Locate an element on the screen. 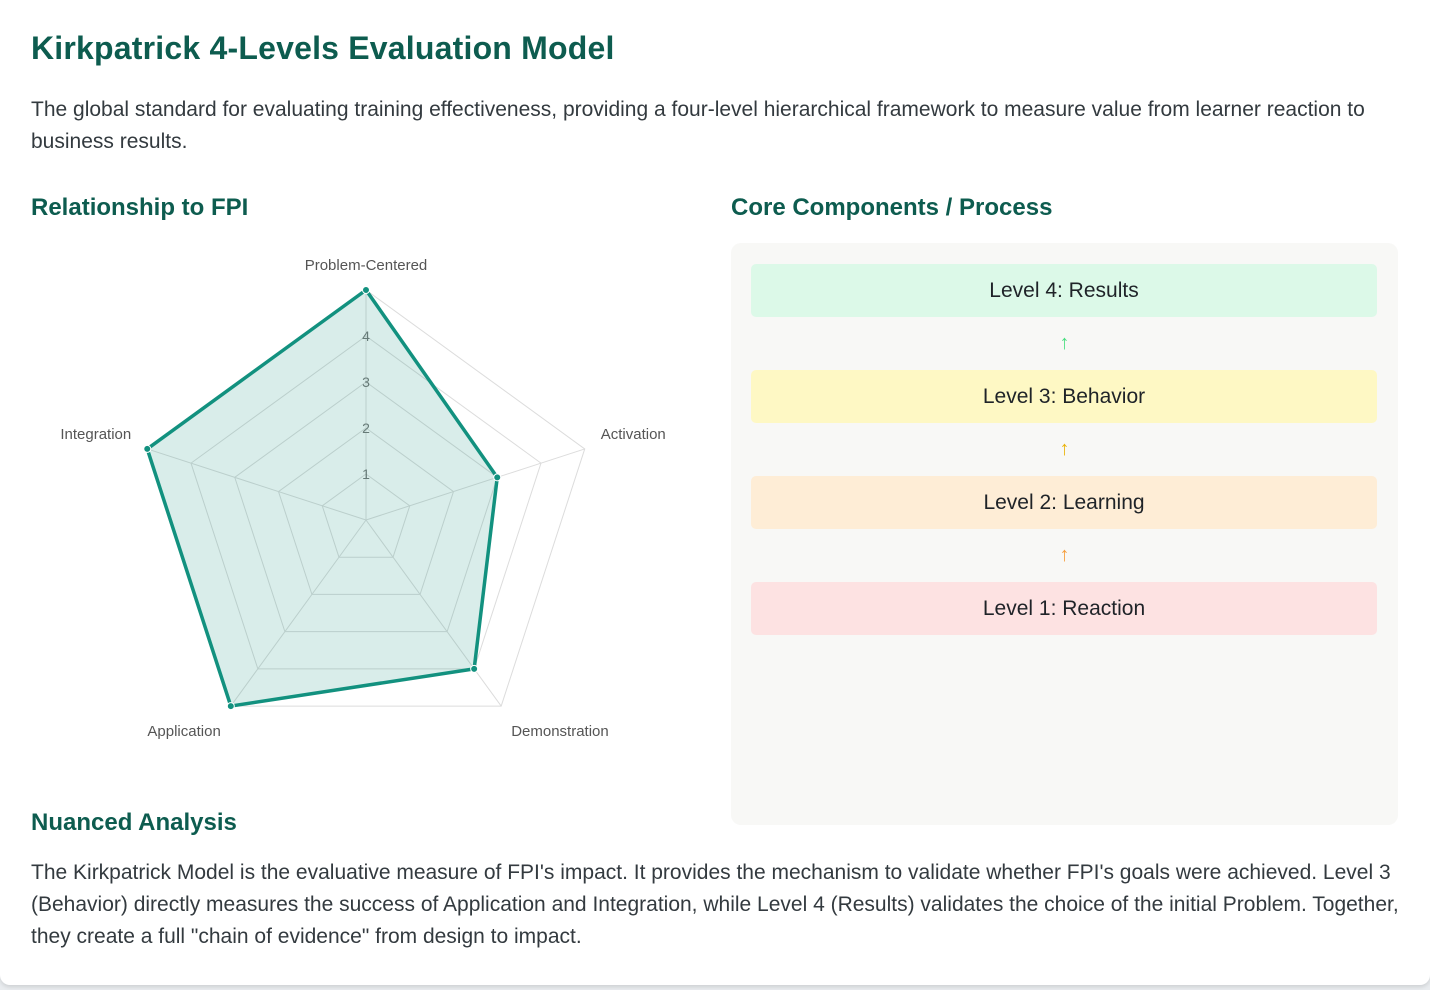 The image size is (1430, 990). axis-label: Activation is located at coordinates (633, 434).